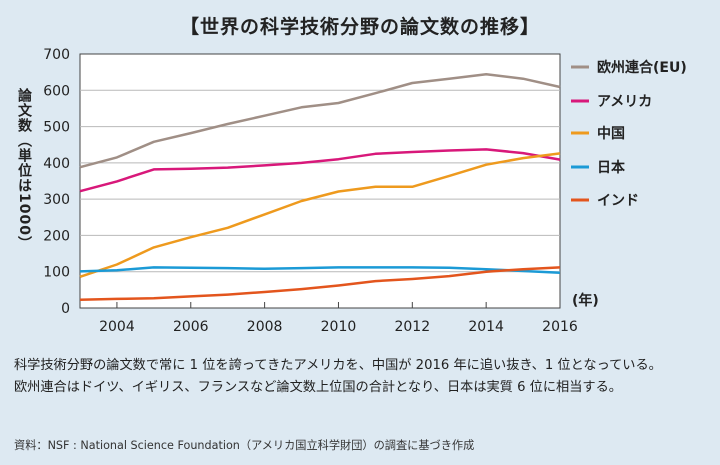  Describe the element at coordinates (56, 128) in the screenshot. I see `y-tick-label-500: 500` at that location.